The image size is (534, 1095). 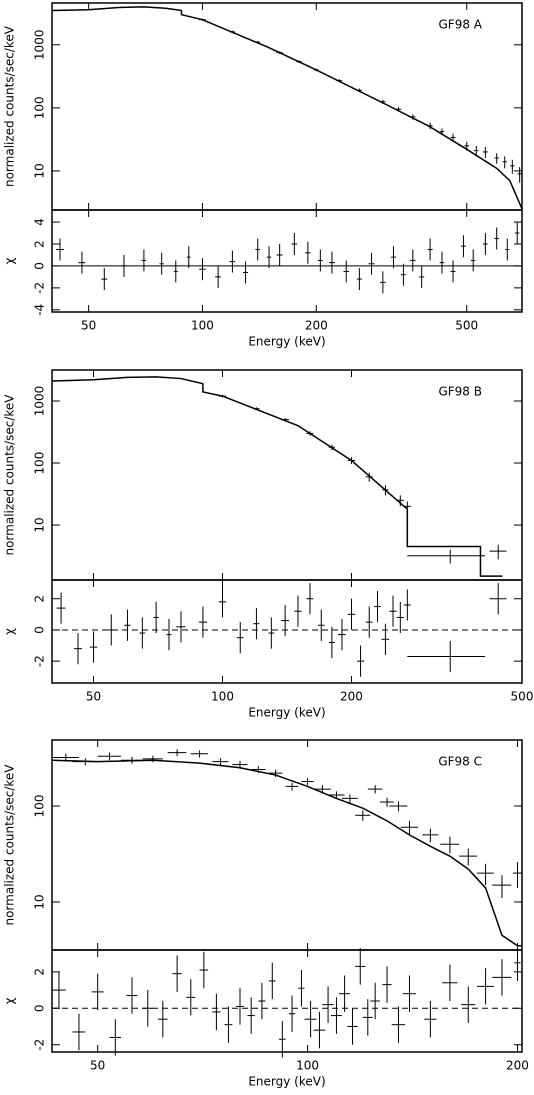 I want to click on x-tick-label: 100, so click(x=307, y=1066).